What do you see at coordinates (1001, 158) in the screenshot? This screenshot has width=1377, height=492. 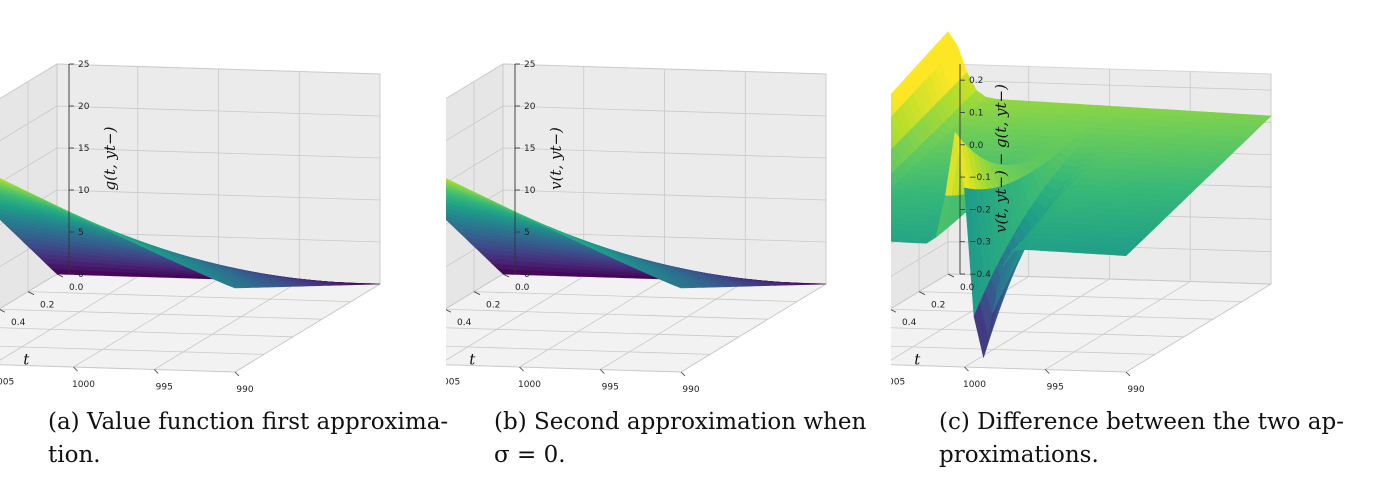 I see `z-axis-label: v(t, yt−) − g(t, yt−)` at bounding box center [1001, 158].